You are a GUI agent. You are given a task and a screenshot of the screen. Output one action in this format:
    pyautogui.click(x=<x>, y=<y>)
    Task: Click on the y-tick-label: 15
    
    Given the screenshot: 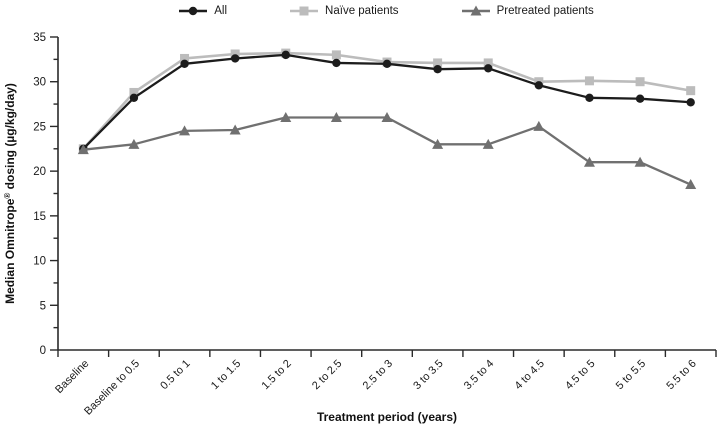 What is the action you would take?
    pyautogui.click(x=39, y=217)
    